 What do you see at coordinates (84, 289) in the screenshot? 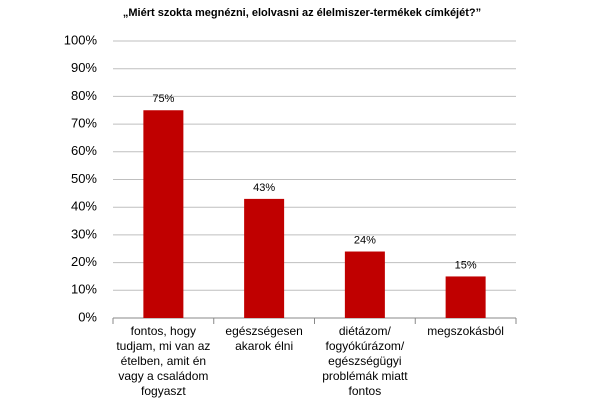
I see `y-tick-label: 10%` at bounding box center [84, 289].